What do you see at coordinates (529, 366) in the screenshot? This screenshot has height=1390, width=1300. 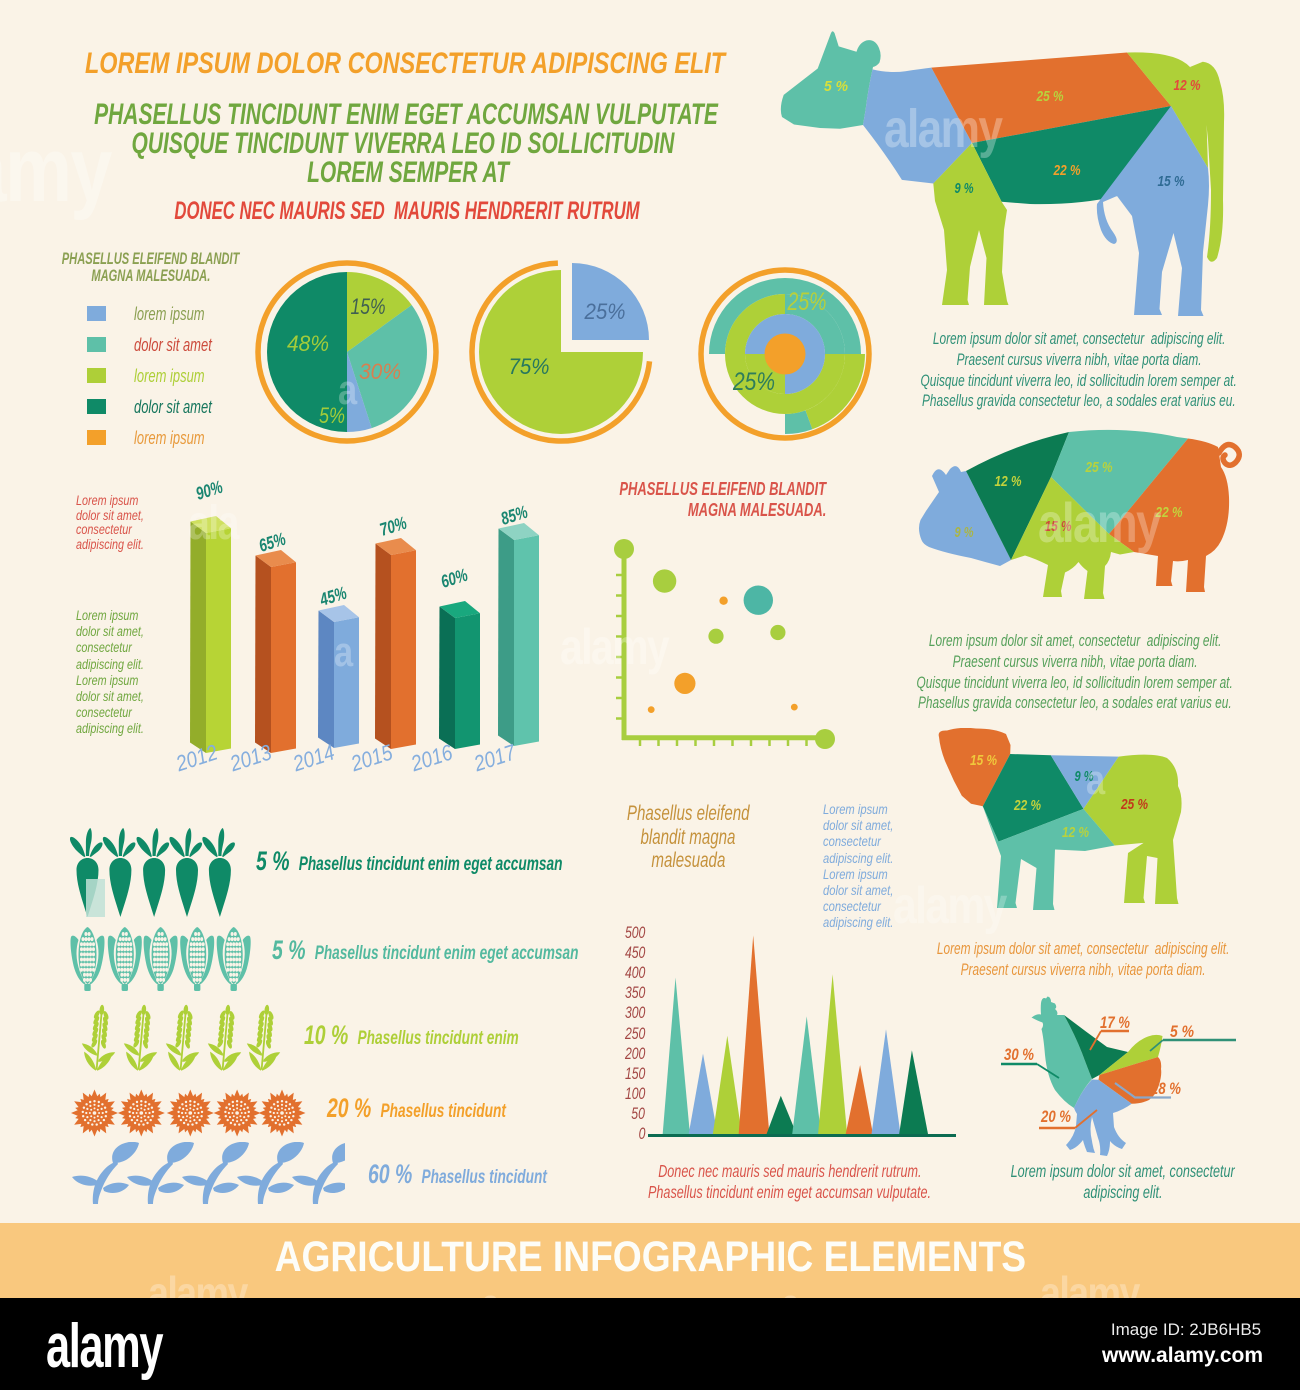 I see `svg-text: 75%` at bounding box center [529, 366].